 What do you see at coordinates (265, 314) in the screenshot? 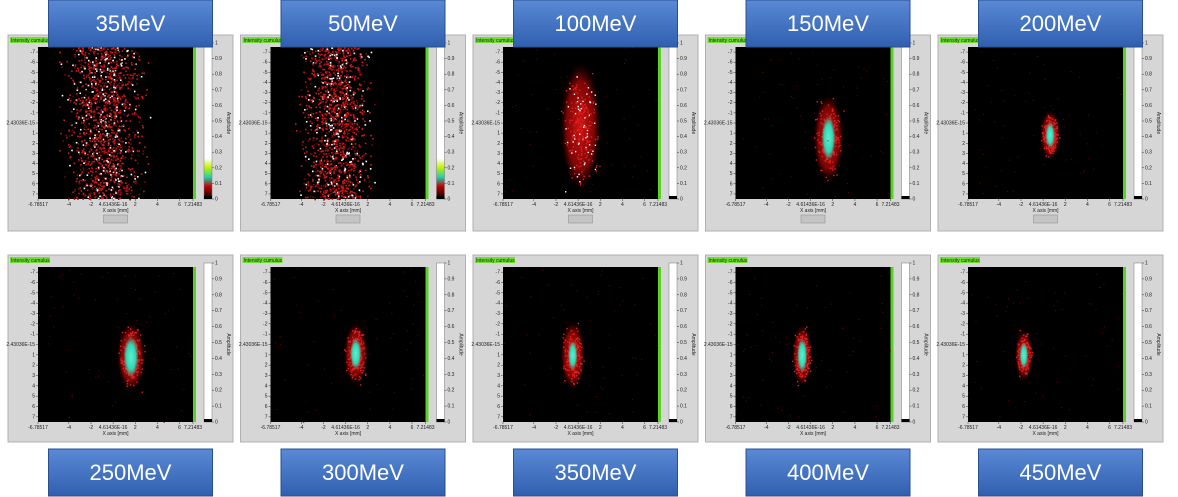
I see `y-tick-label: -3` at bounding box center [265, 314].